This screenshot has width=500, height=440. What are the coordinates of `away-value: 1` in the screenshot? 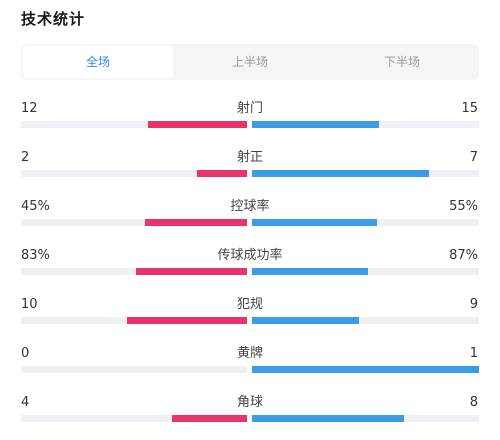 It's located at (473, 353).